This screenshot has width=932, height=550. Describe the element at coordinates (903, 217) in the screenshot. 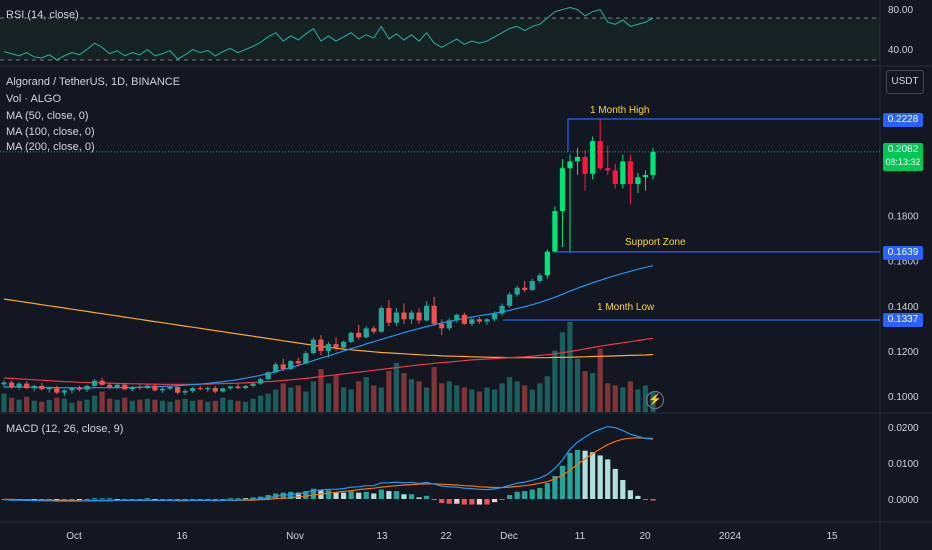

I see `price-tick: 0.1800` at that location.